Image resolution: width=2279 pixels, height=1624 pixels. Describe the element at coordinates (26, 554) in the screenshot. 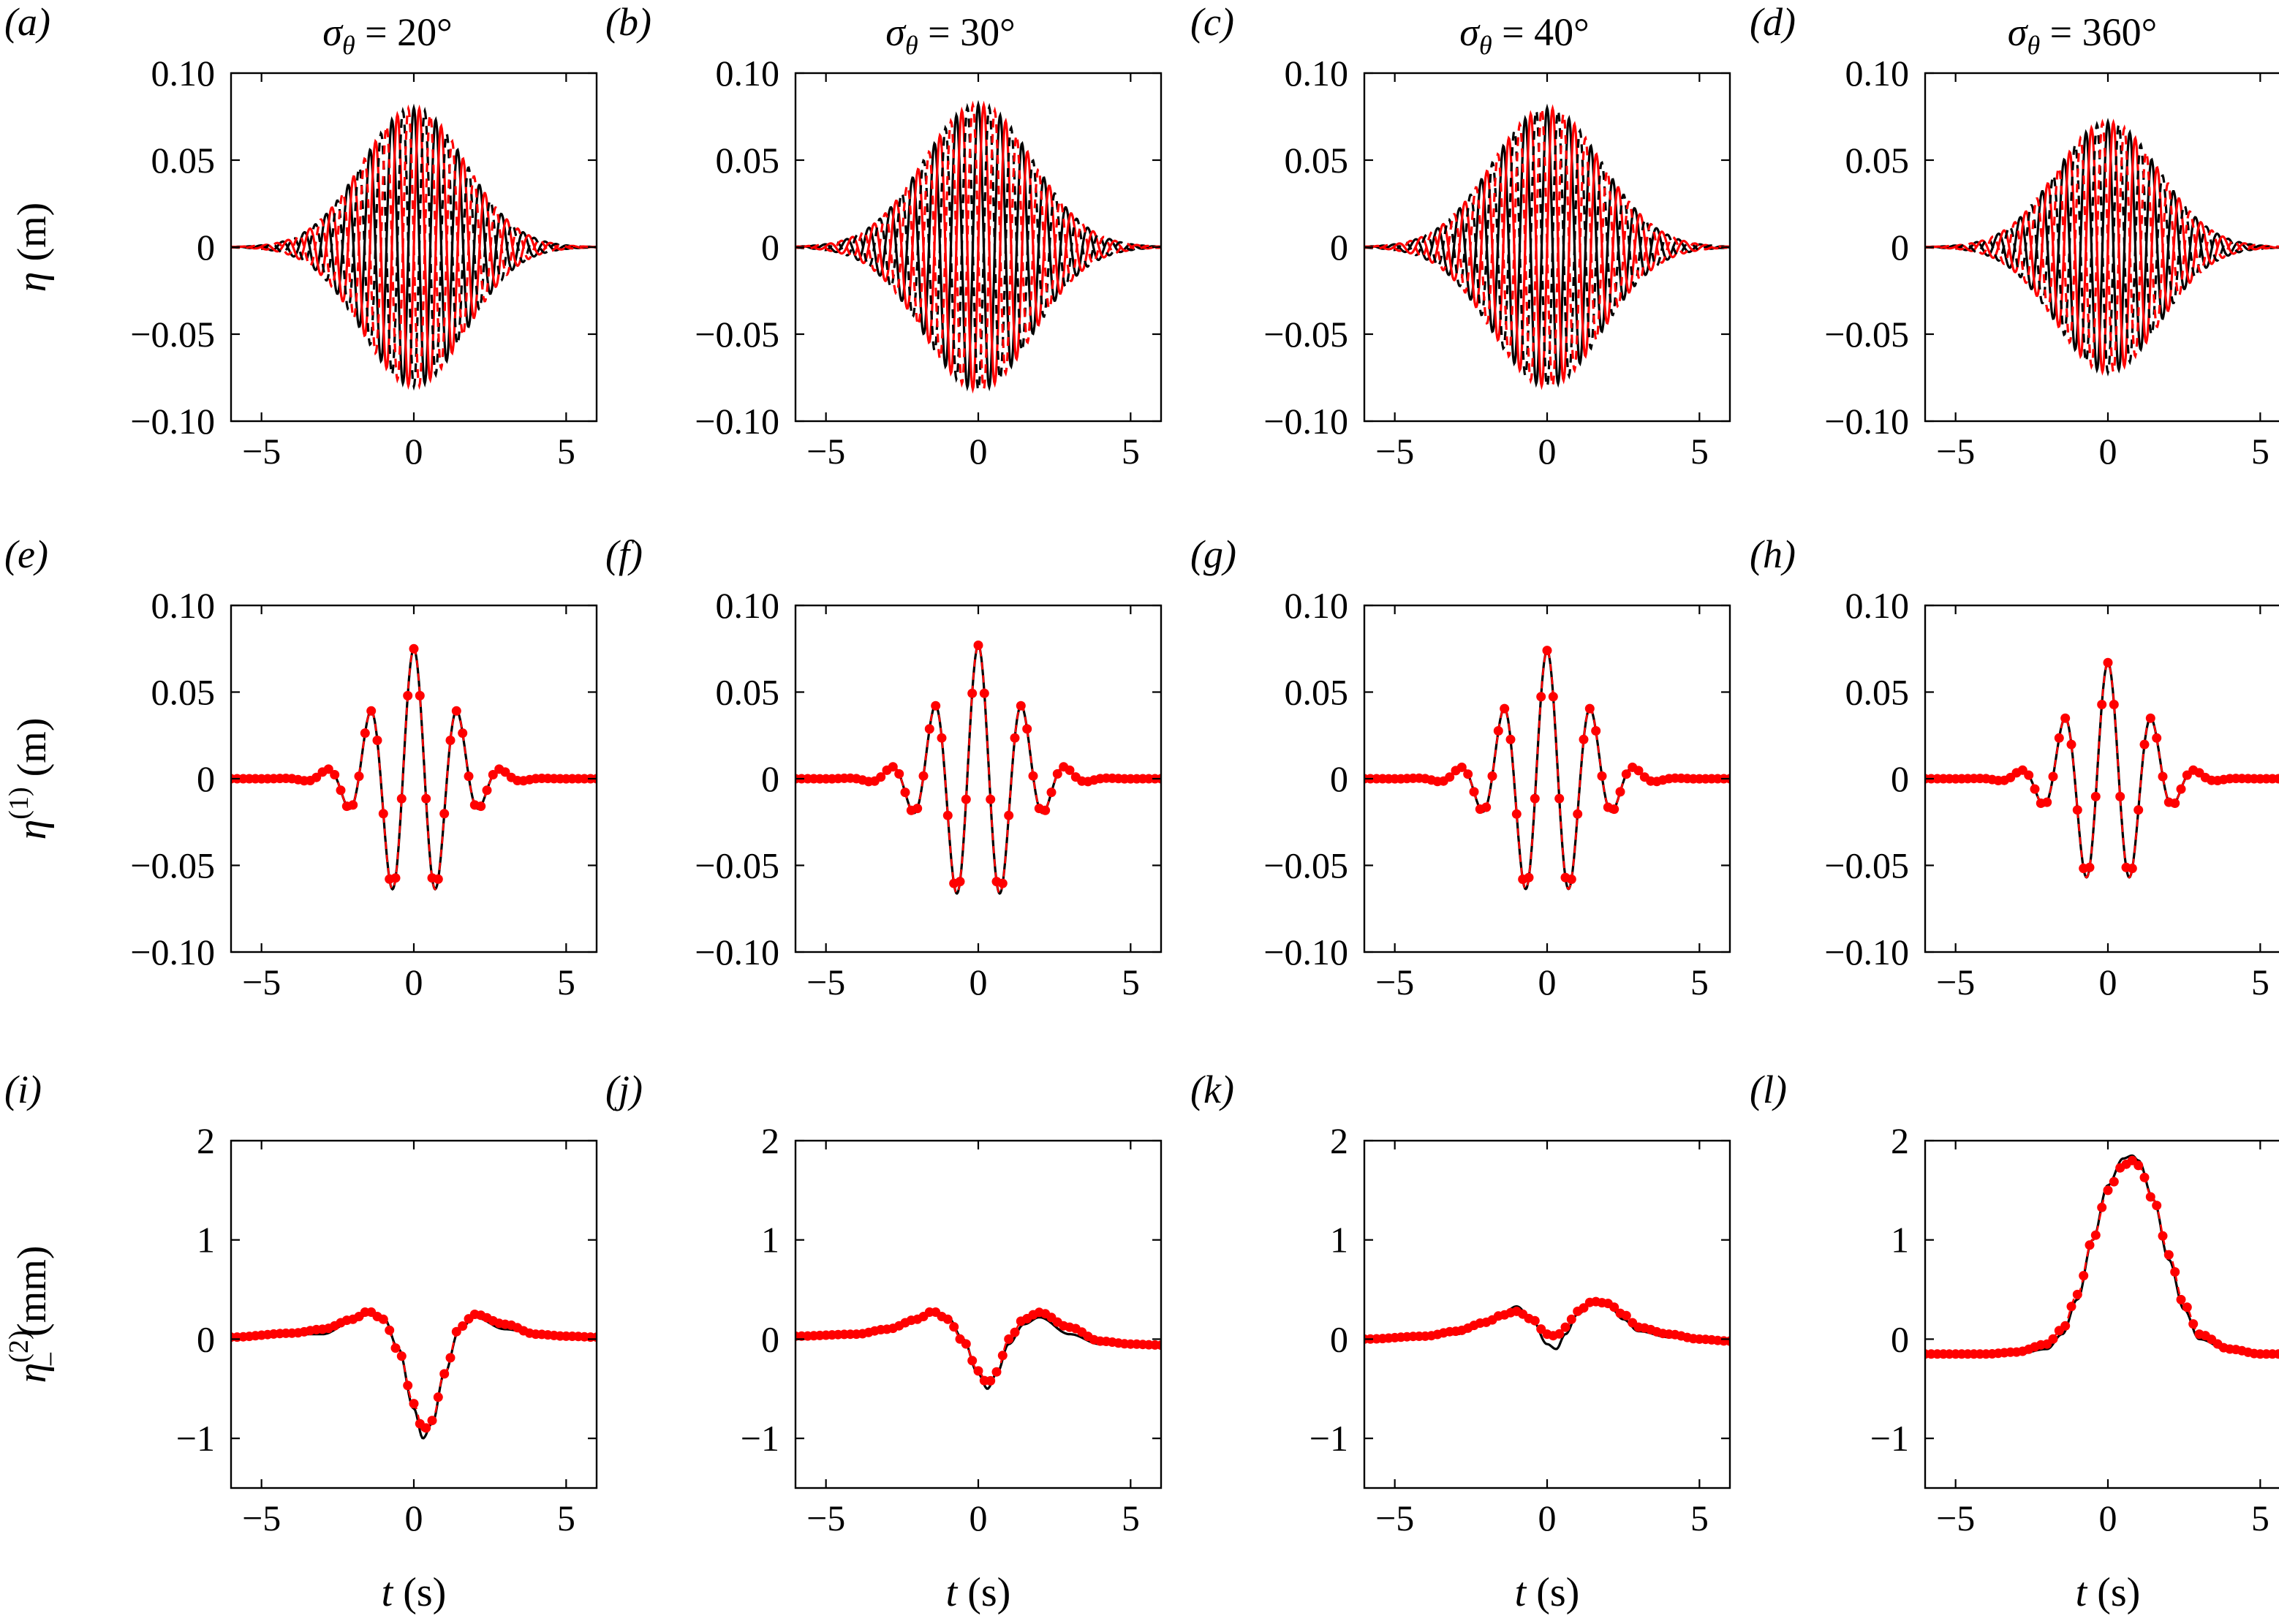

I see `panel-tag: (e)` at that location.